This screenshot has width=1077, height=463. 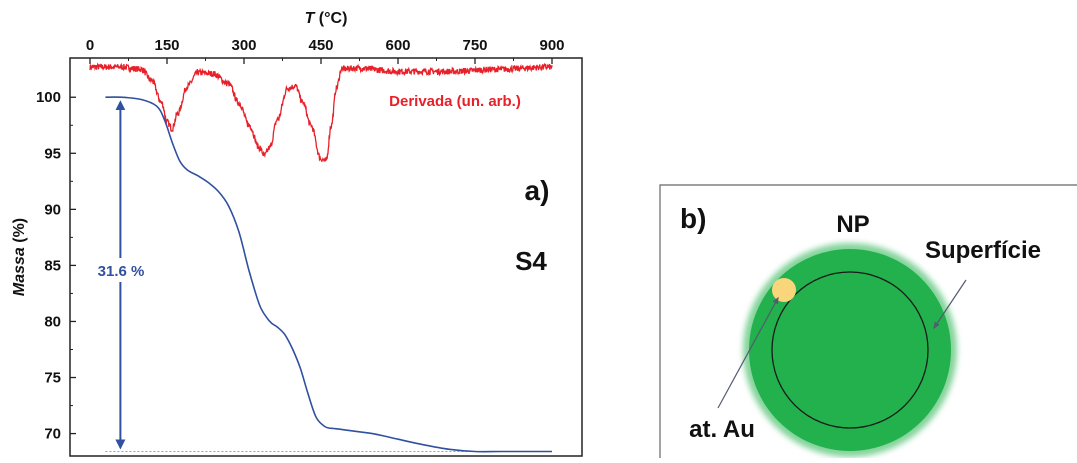 What do you see at coordinates (537, 190) in the screenshot?
I see `panel-label-a: a)` at bounding box center [537, 190].